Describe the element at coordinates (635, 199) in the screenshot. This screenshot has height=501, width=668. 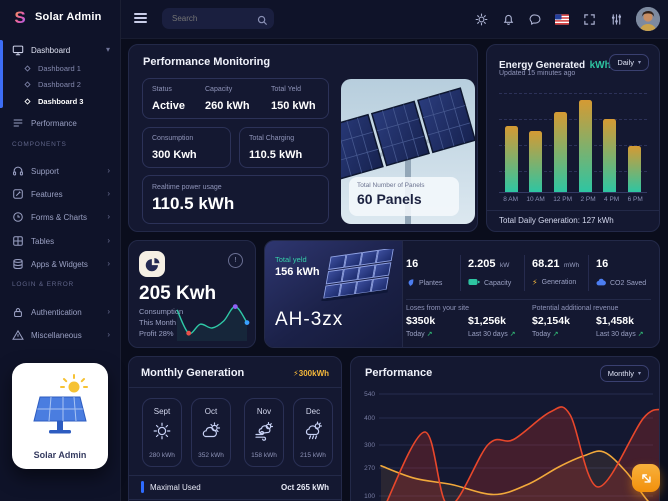
I see `x-axis-tick: 6 PM` at that location.